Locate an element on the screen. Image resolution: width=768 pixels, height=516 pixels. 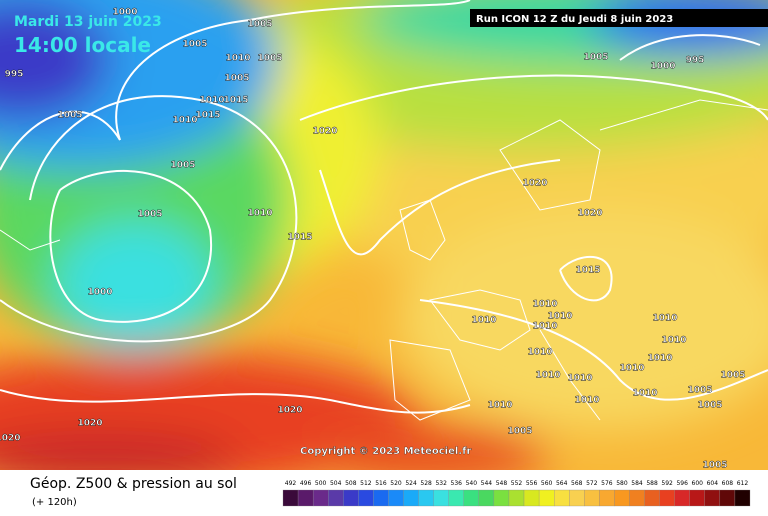
scale-label: 524 is located at coordinates (411, 483).